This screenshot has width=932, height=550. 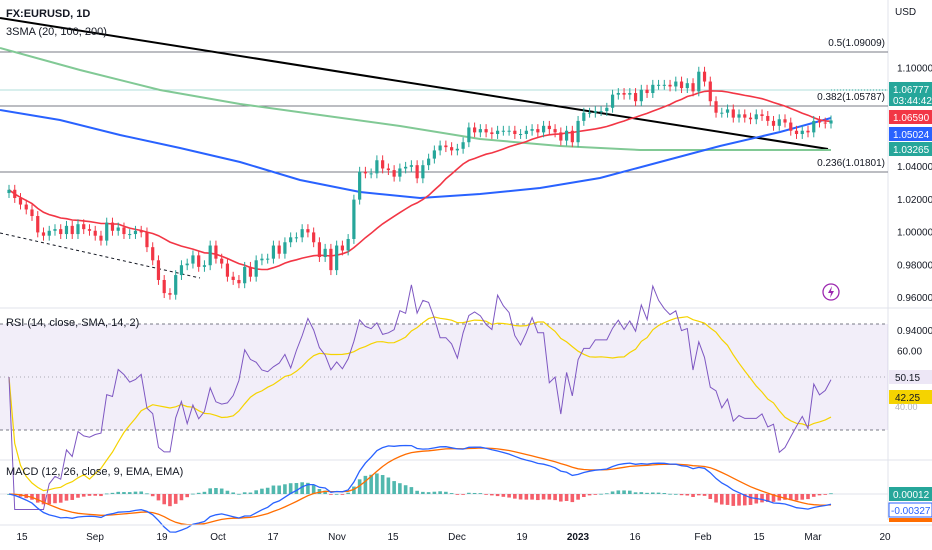 What do you see at coordinates (457, 537) in the screenshot?
I see `time-tick-label: Dec` at bounding box center [457, 537].